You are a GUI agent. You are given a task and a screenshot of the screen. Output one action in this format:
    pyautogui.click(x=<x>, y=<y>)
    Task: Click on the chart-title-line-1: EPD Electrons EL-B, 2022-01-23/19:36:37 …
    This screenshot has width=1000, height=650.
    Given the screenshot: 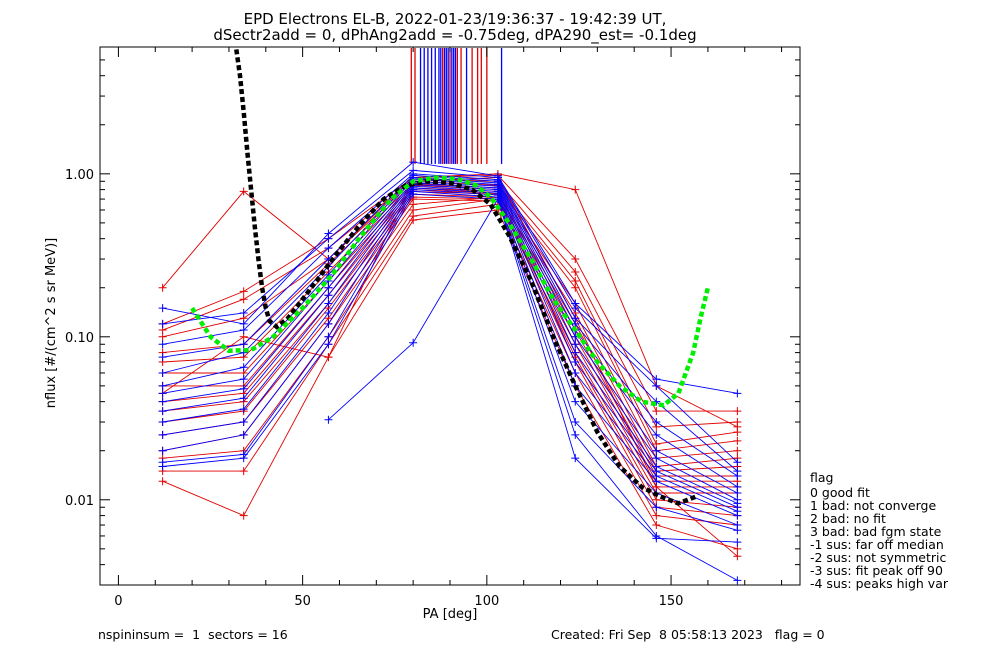 What is the action you would take?
    pyautogui.click(x=455, y=19)
    